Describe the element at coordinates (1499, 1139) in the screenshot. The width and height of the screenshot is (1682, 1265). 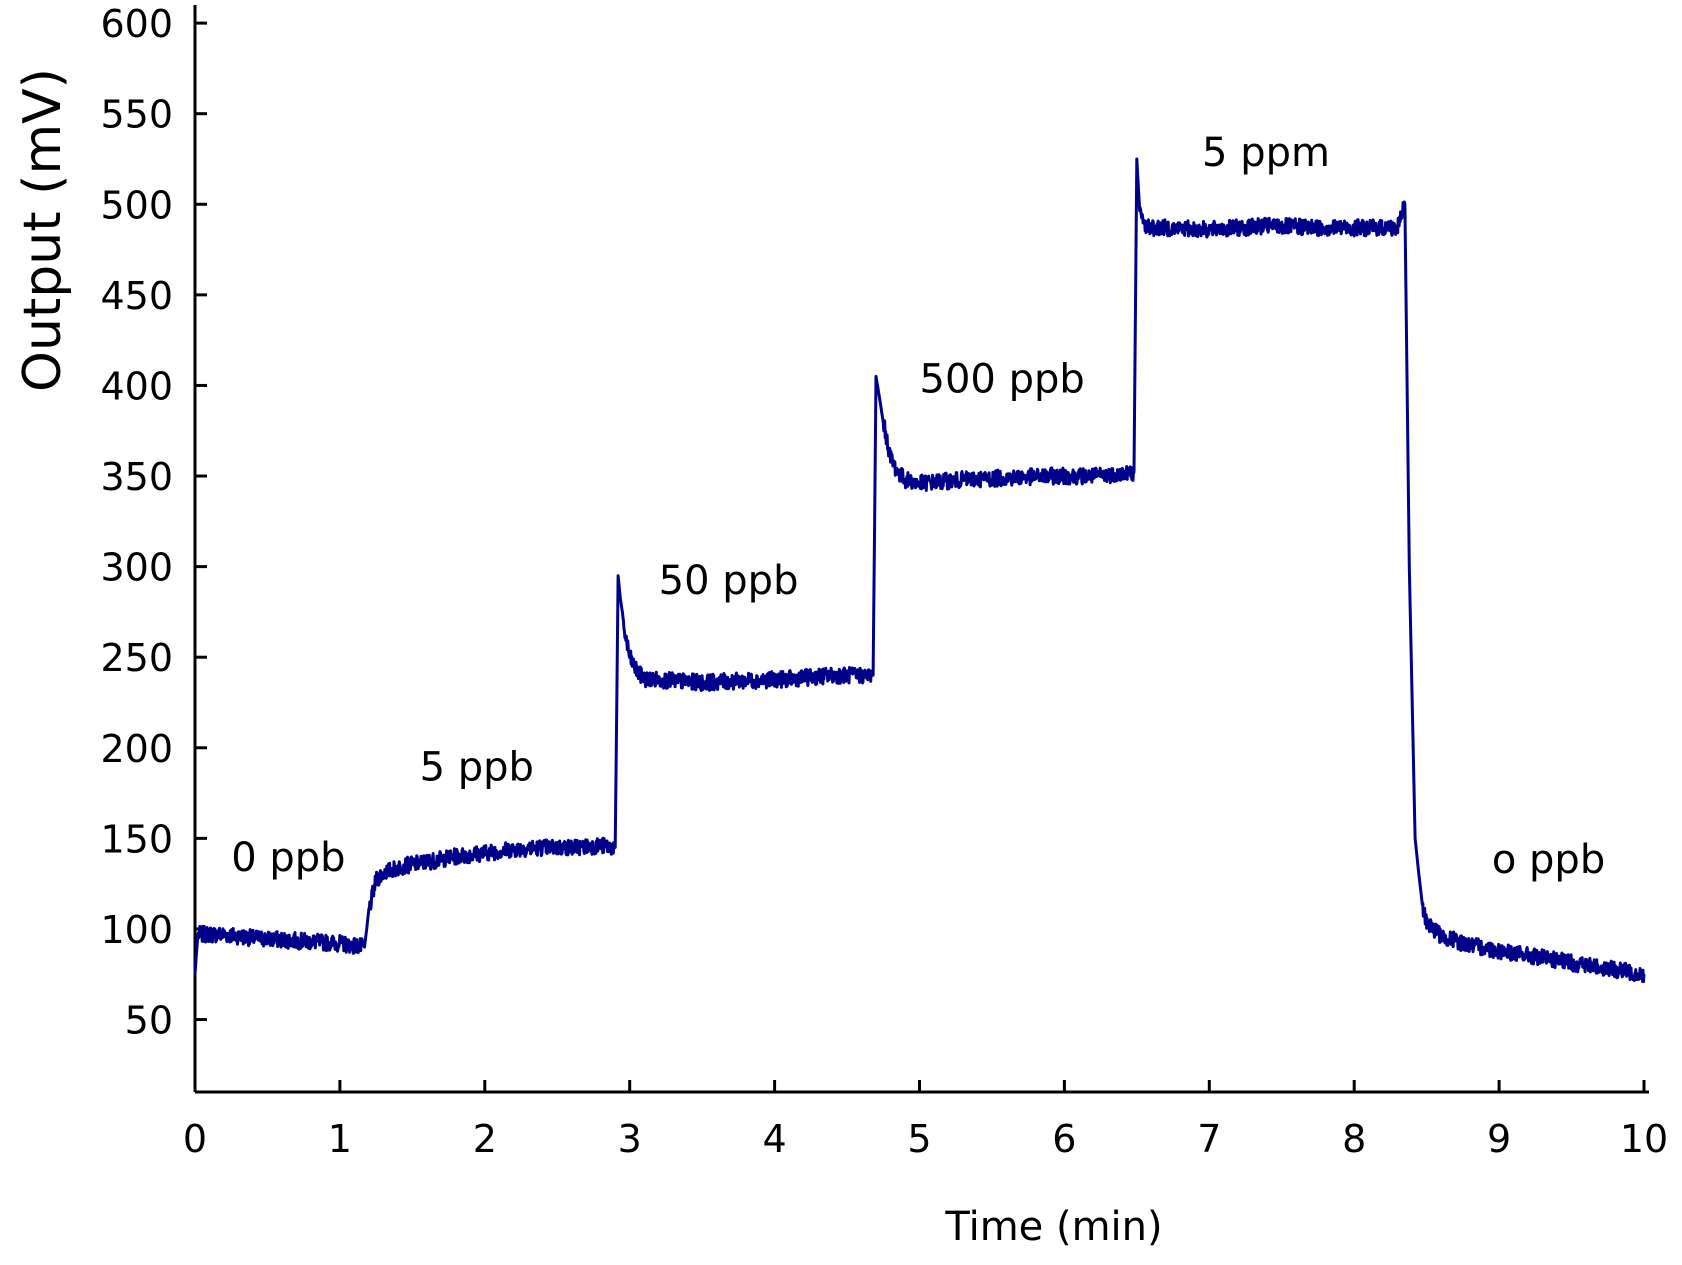
I see `x-tick-label: 9` at that location.